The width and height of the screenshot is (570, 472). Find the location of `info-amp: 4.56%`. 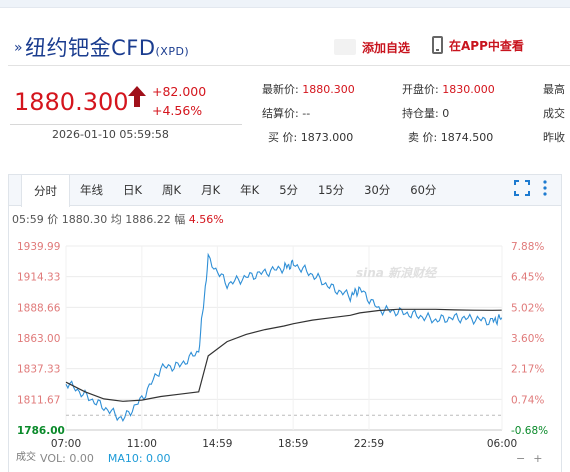

info-amp: 4.56% is located at coordinates (206, 219).